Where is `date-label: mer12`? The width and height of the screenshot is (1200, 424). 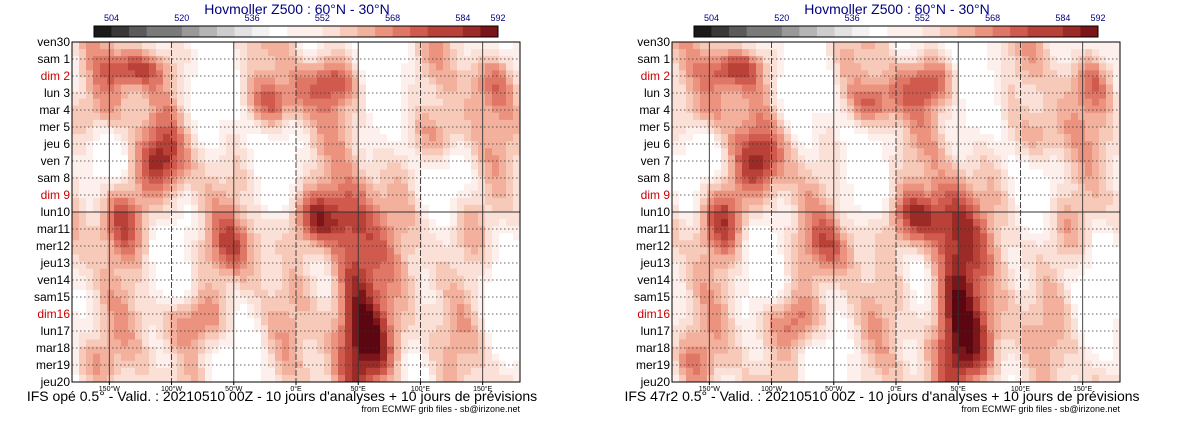 date-label: mer12 is located at coordinates (53, 246).